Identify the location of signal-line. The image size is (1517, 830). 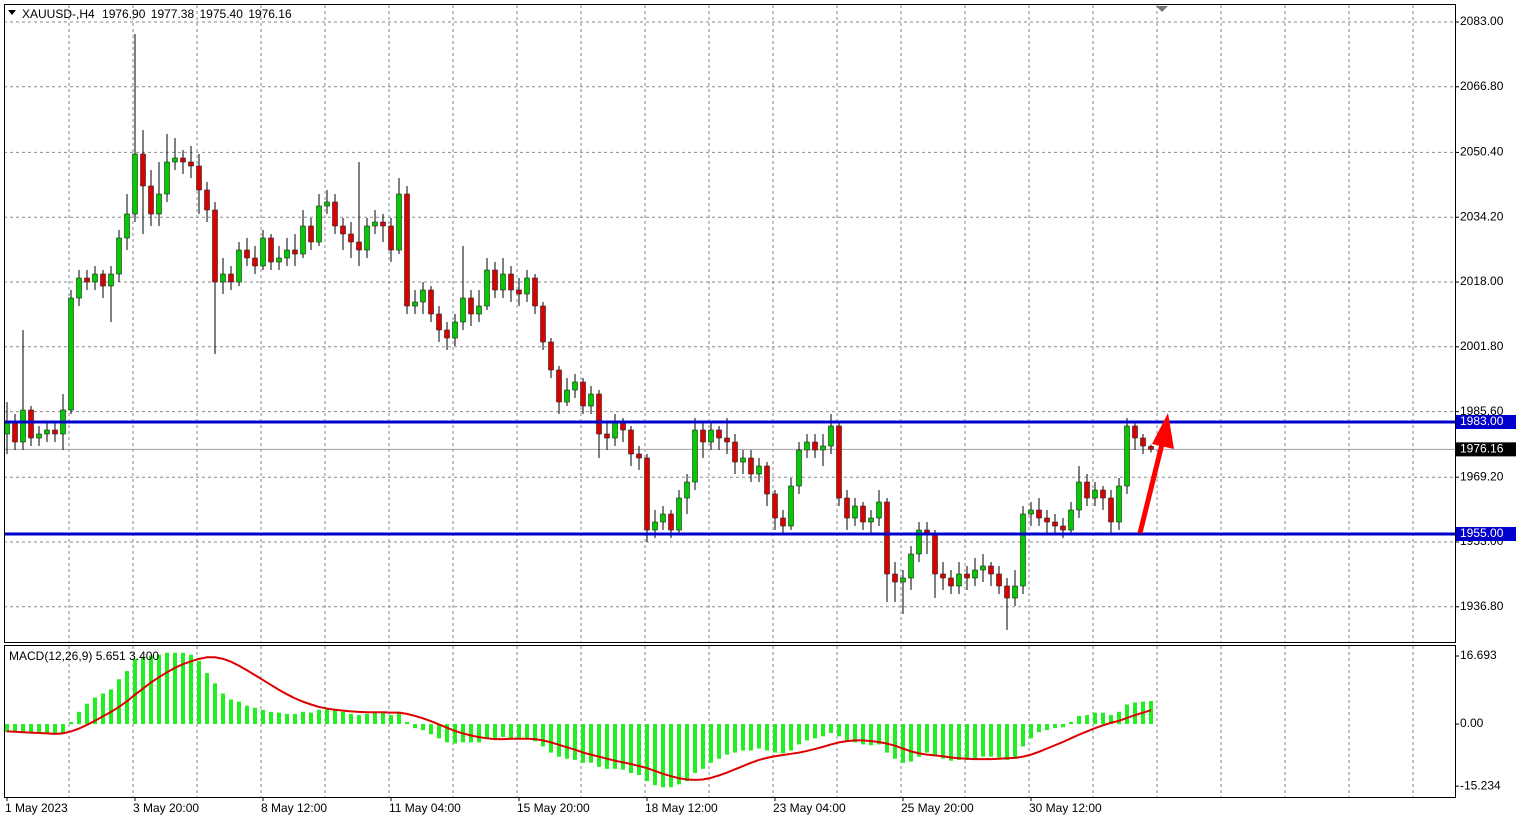
(579, 718).